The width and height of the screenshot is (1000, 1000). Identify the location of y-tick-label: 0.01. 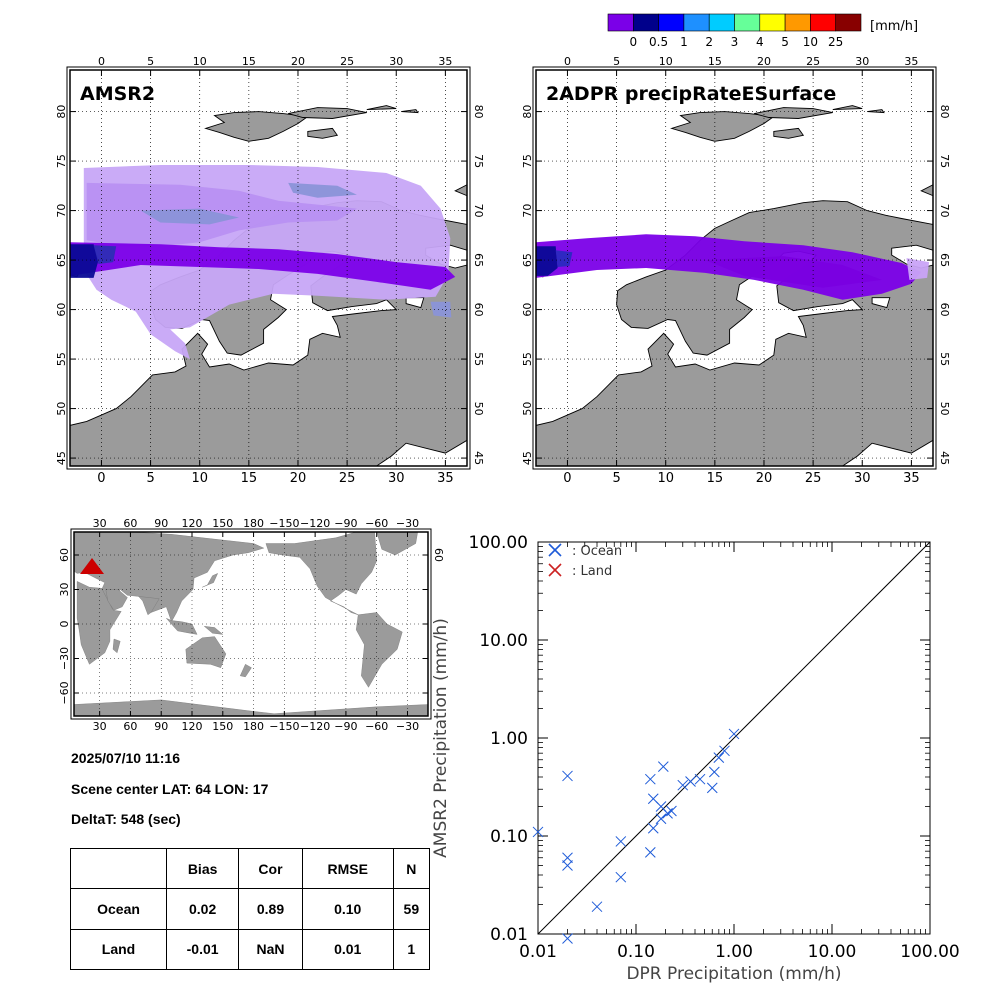
(509, 935).